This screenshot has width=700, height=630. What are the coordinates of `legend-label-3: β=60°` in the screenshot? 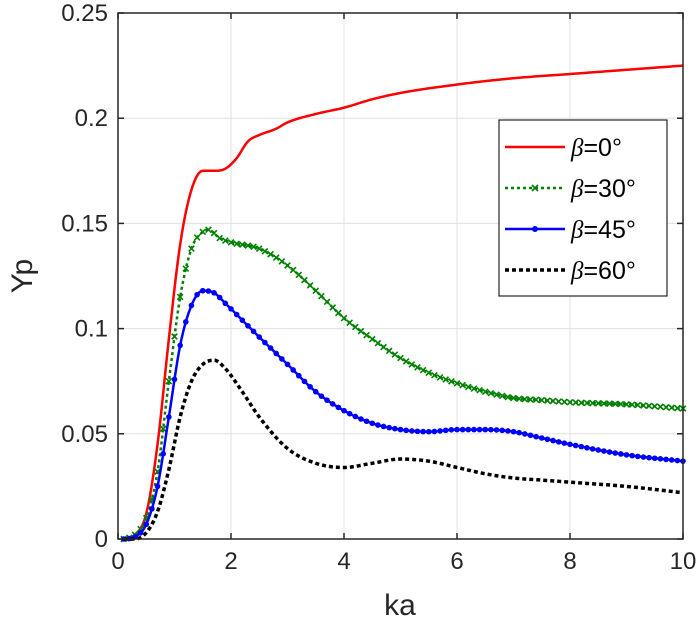 It's located at (603, 271).